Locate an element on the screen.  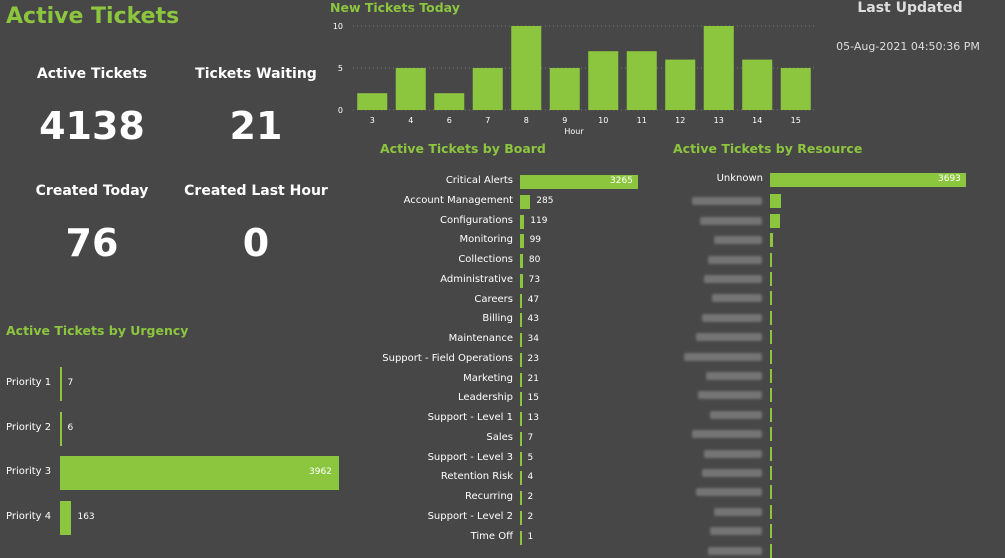
new-tickets-xtick: 4 is located at coordinates (410, 120).